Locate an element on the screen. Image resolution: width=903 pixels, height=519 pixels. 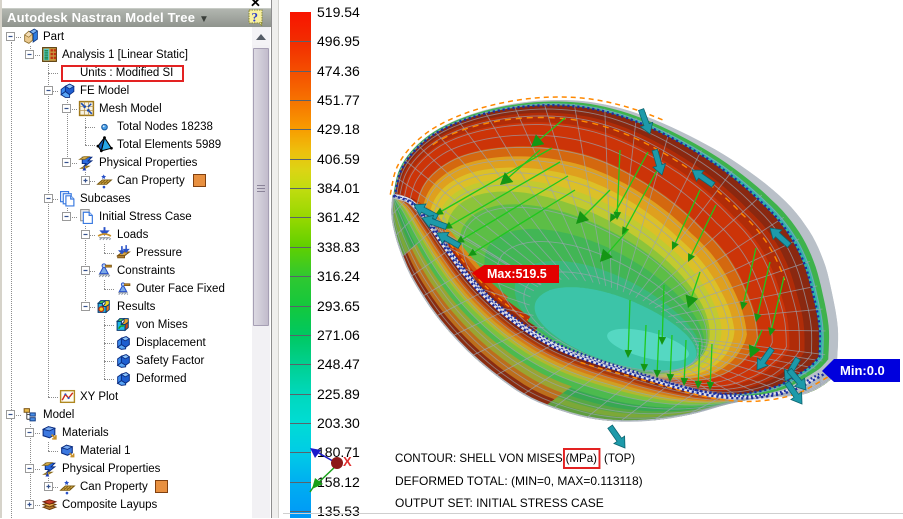
svg-text: Min:0.0 is located at coordinates (862, 370).